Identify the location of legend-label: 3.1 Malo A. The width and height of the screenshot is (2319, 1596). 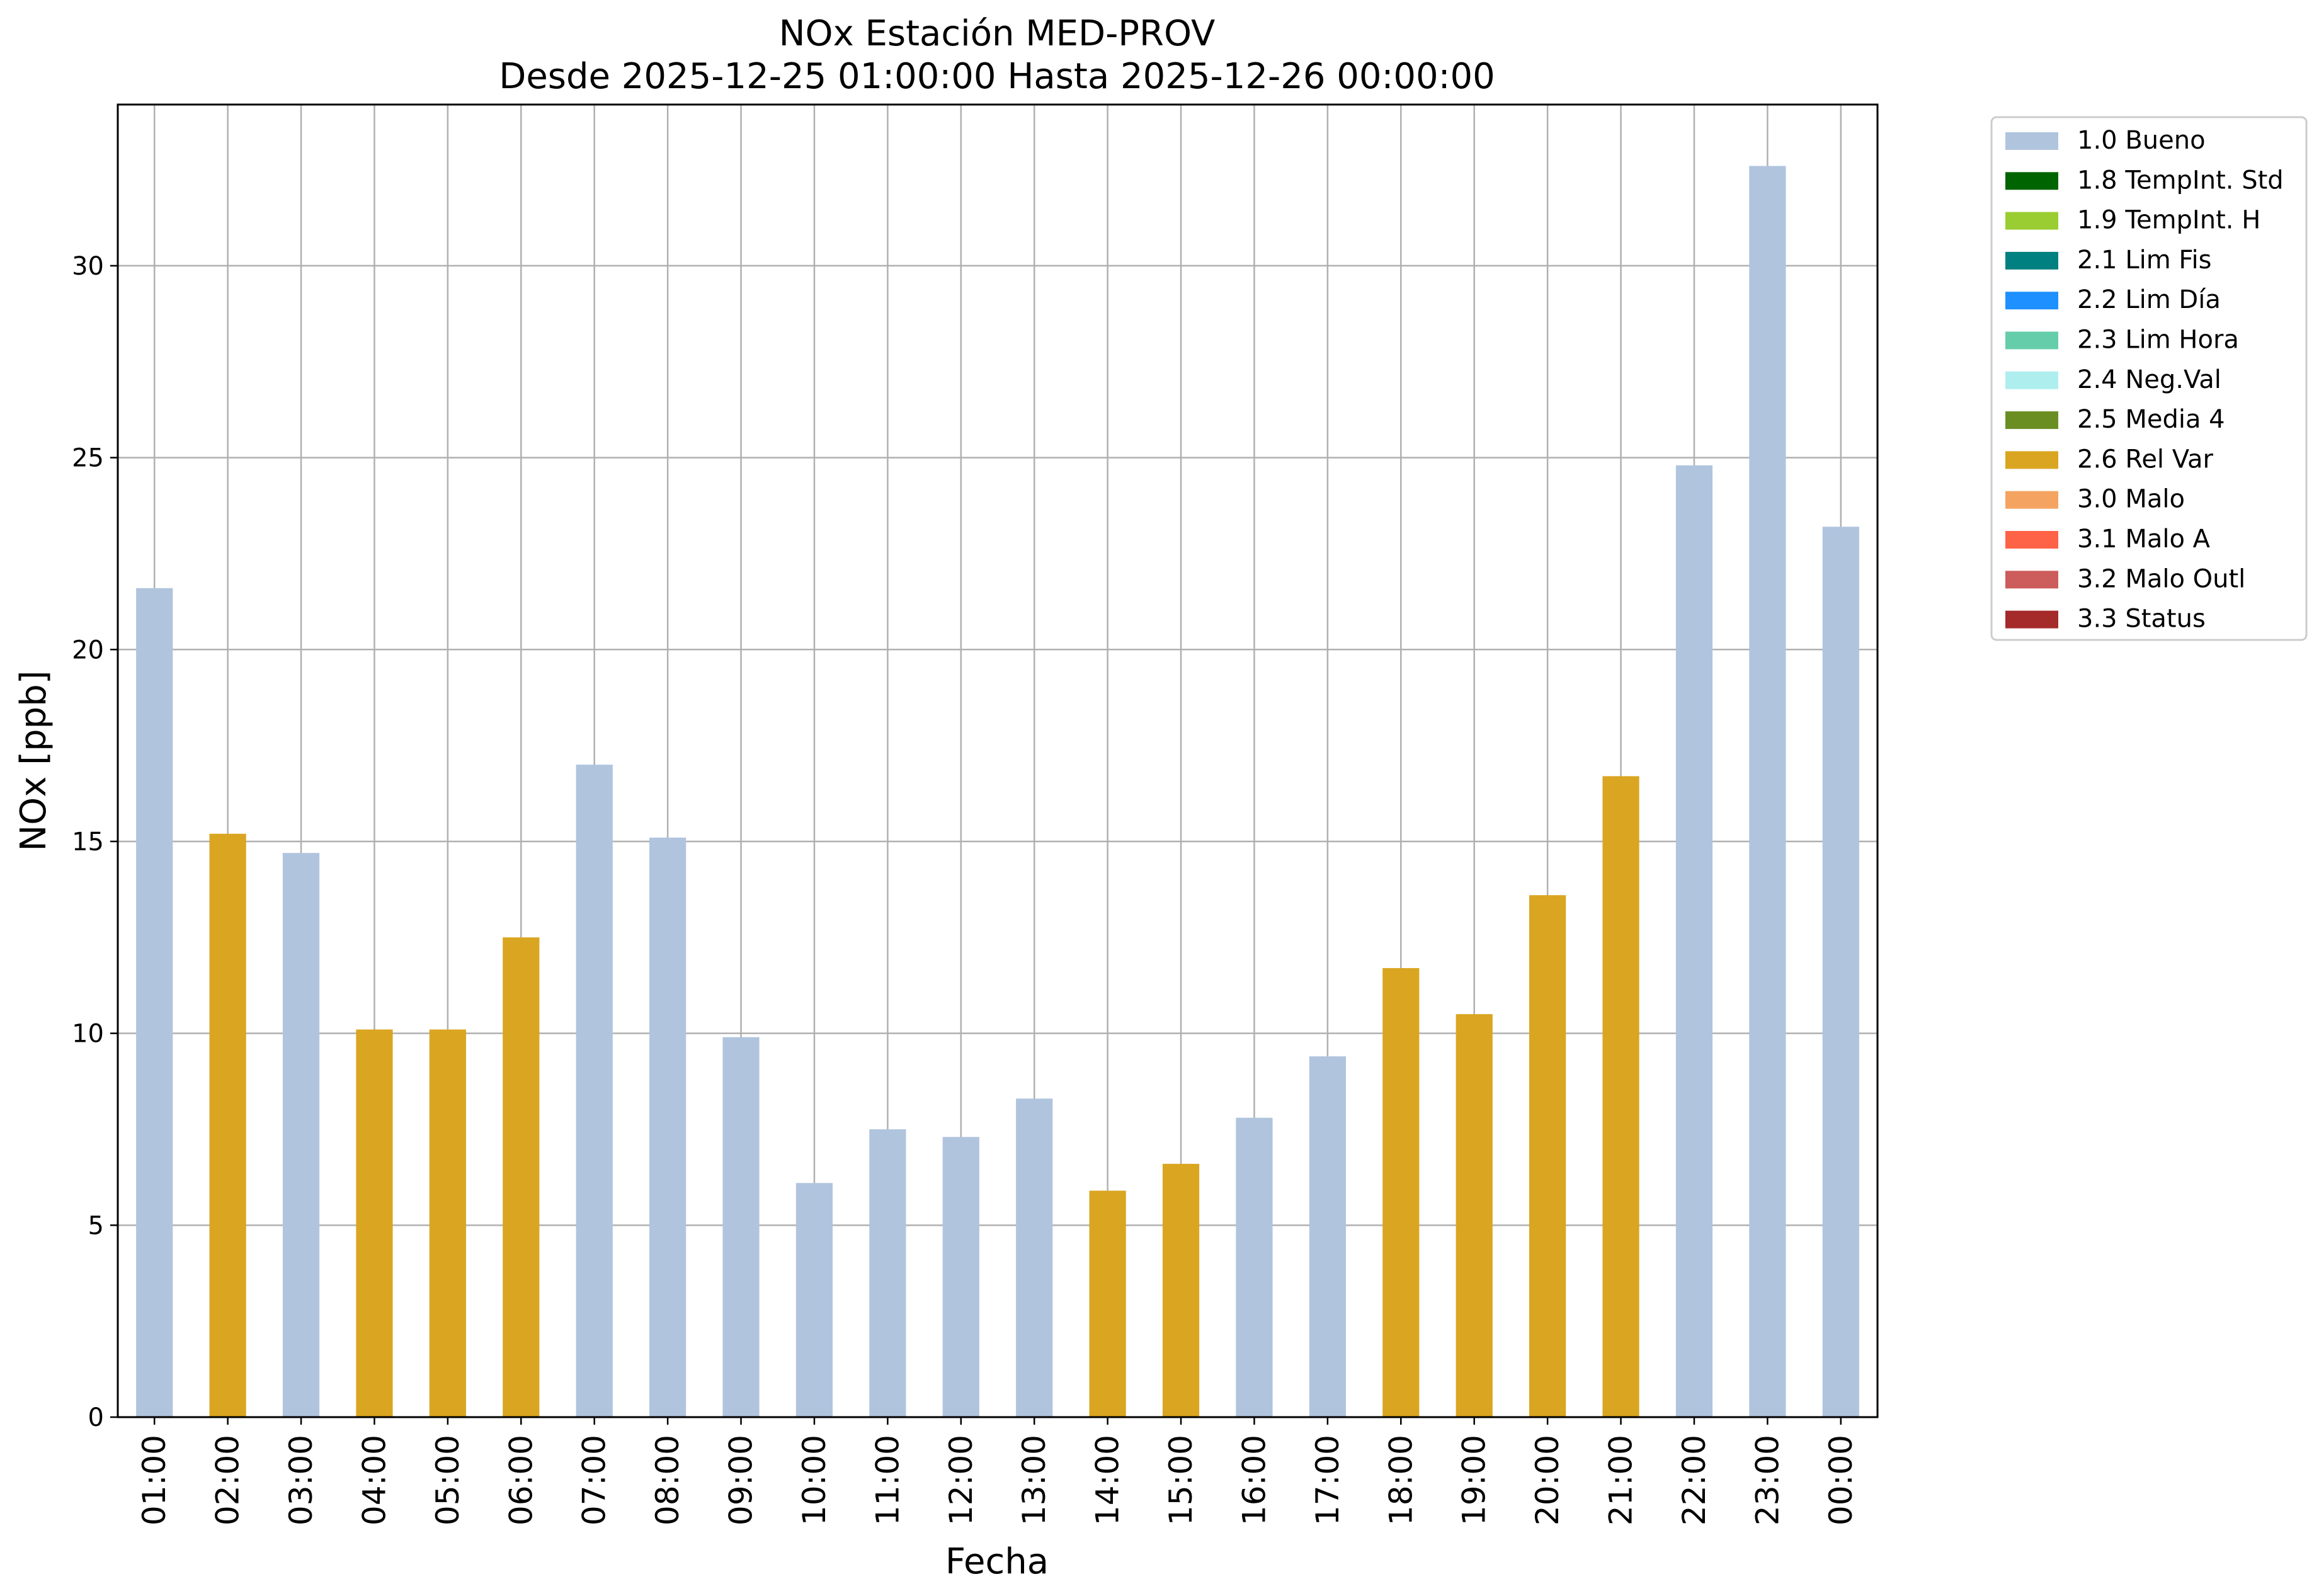
(2144, 539).